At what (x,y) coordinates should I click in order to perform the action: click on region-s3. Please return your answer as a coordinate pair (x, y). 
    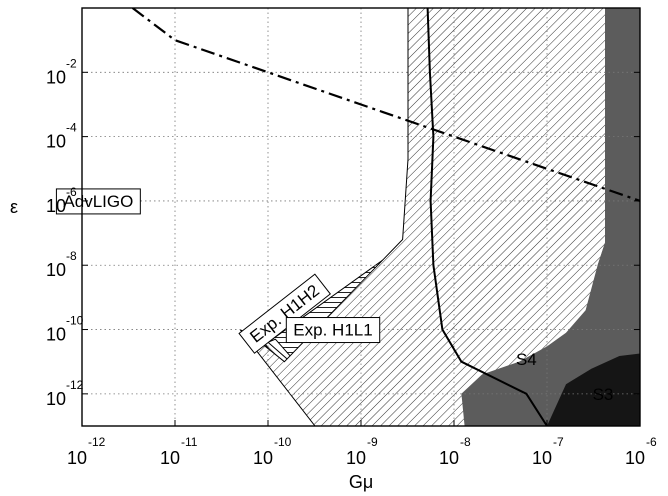
    Looking at the image, I should click on (593, 389).